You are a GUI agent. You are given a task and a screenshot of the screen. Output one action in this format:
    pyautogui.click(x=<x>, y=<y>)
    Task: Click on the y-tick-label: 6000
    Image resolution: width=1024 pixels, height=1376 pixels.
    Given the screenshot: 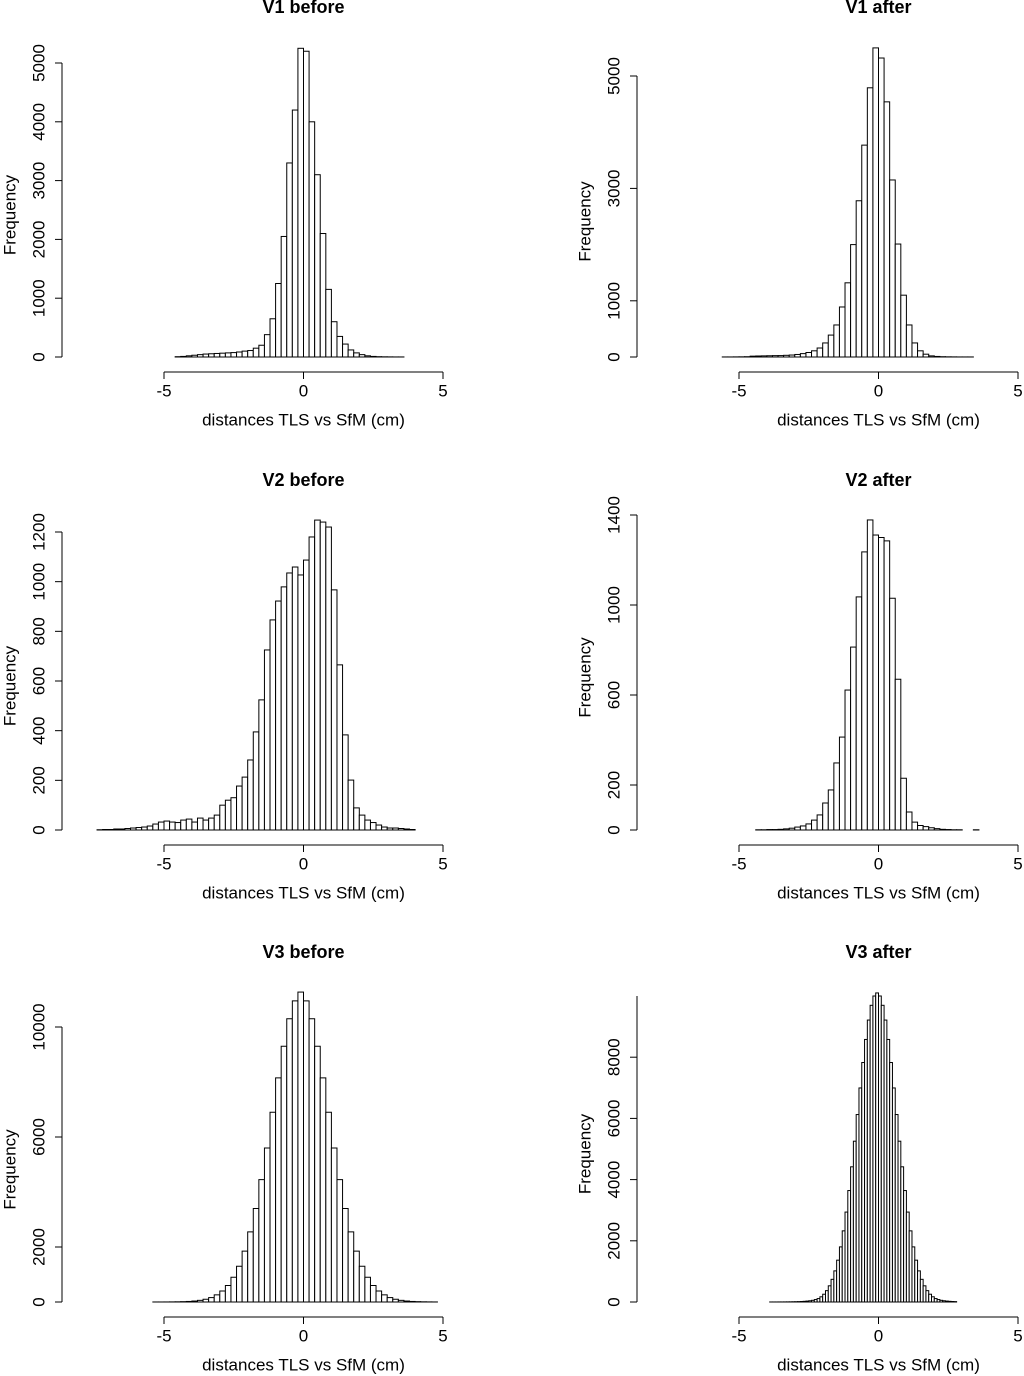 What is the action you would take?
    pyautogui.click(x=38, y=1137)
    